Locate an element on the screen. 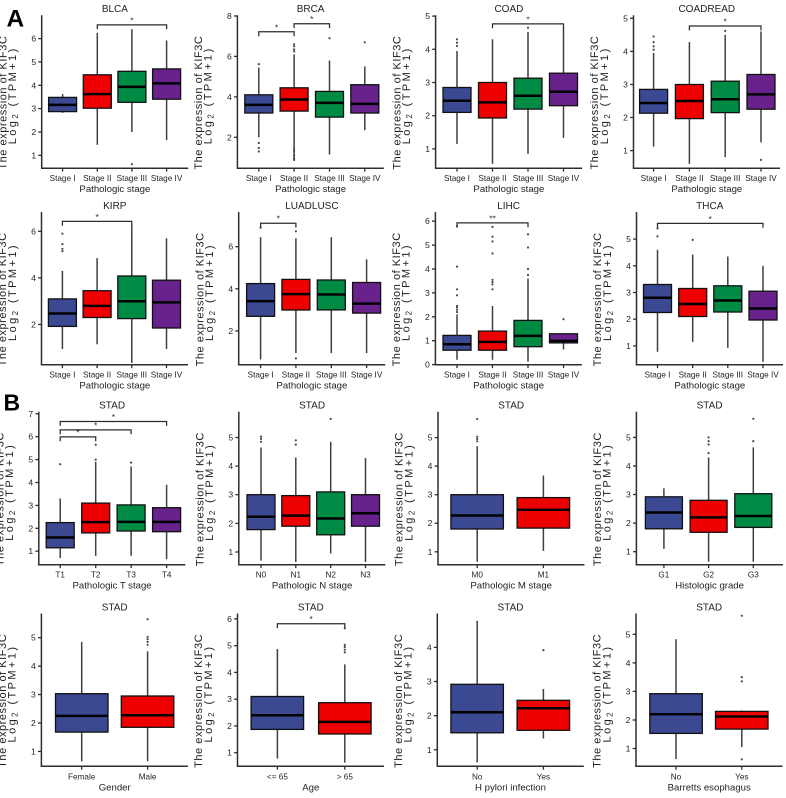 This screenshot has width=786, height=798. svg-text: T1 is located at coordinates (60, 575).